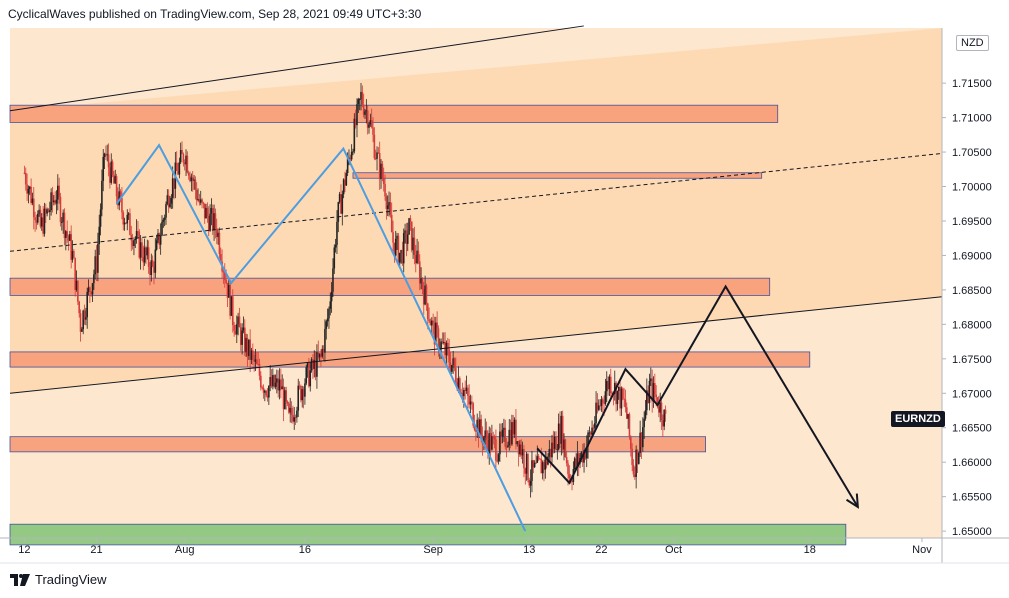  What do you see at coordinates (697, 396) in the screenshot?
I see `projection-path` at bounding box center [697, 396].